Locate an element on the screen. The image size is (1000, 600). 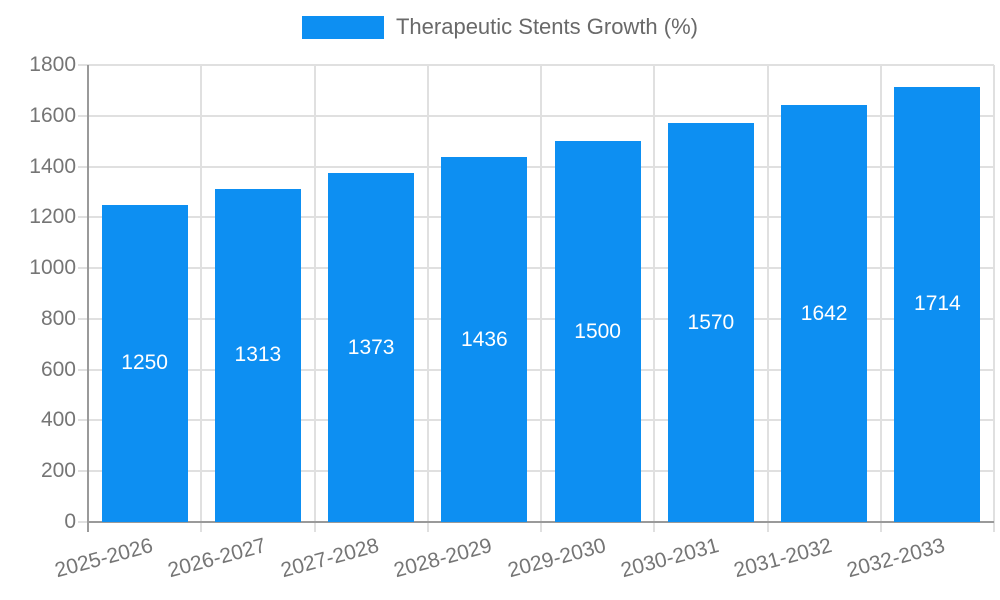
chart-legend: Therapeutic Stents Growth (%) is located at coordinates (500, 27).